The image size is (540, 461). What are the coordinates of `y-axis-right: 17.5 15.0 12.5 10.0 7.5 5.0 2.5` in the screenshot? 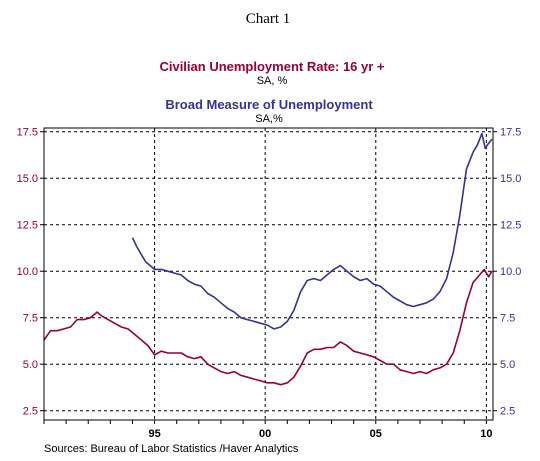 It's located at (507, 272).